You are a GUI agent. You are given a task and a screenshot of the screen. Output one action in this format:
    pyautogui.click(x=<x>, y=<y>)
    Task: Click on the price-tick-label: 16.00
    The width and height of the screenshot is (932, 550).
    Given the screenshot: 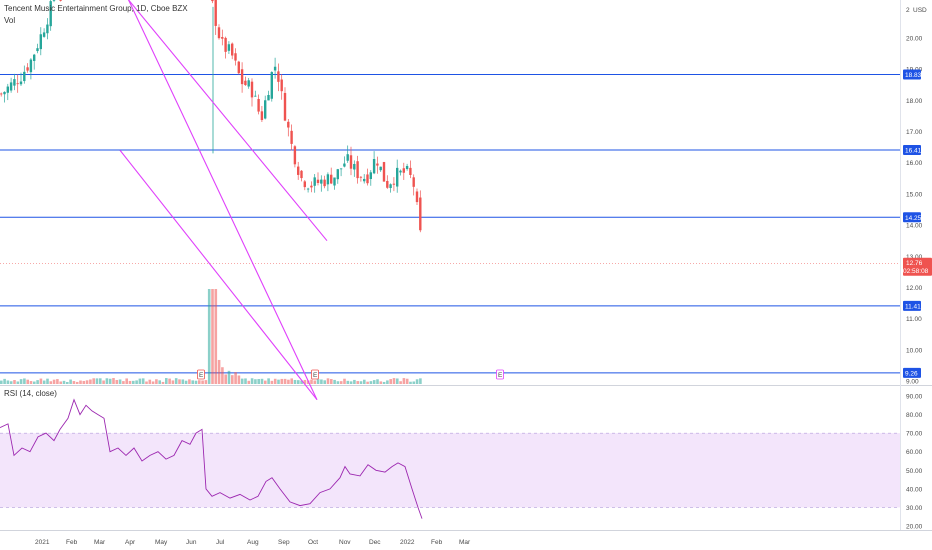 What is the action you would take?
    pyautogui.click(x=914, y=163)
    